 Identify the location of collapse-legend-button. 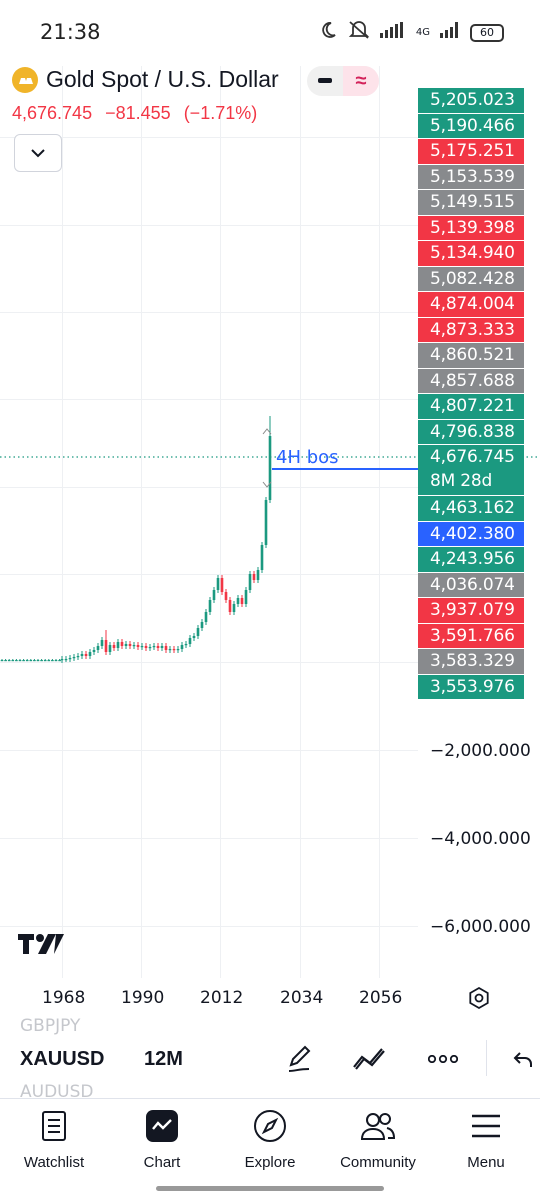
(38, 153).